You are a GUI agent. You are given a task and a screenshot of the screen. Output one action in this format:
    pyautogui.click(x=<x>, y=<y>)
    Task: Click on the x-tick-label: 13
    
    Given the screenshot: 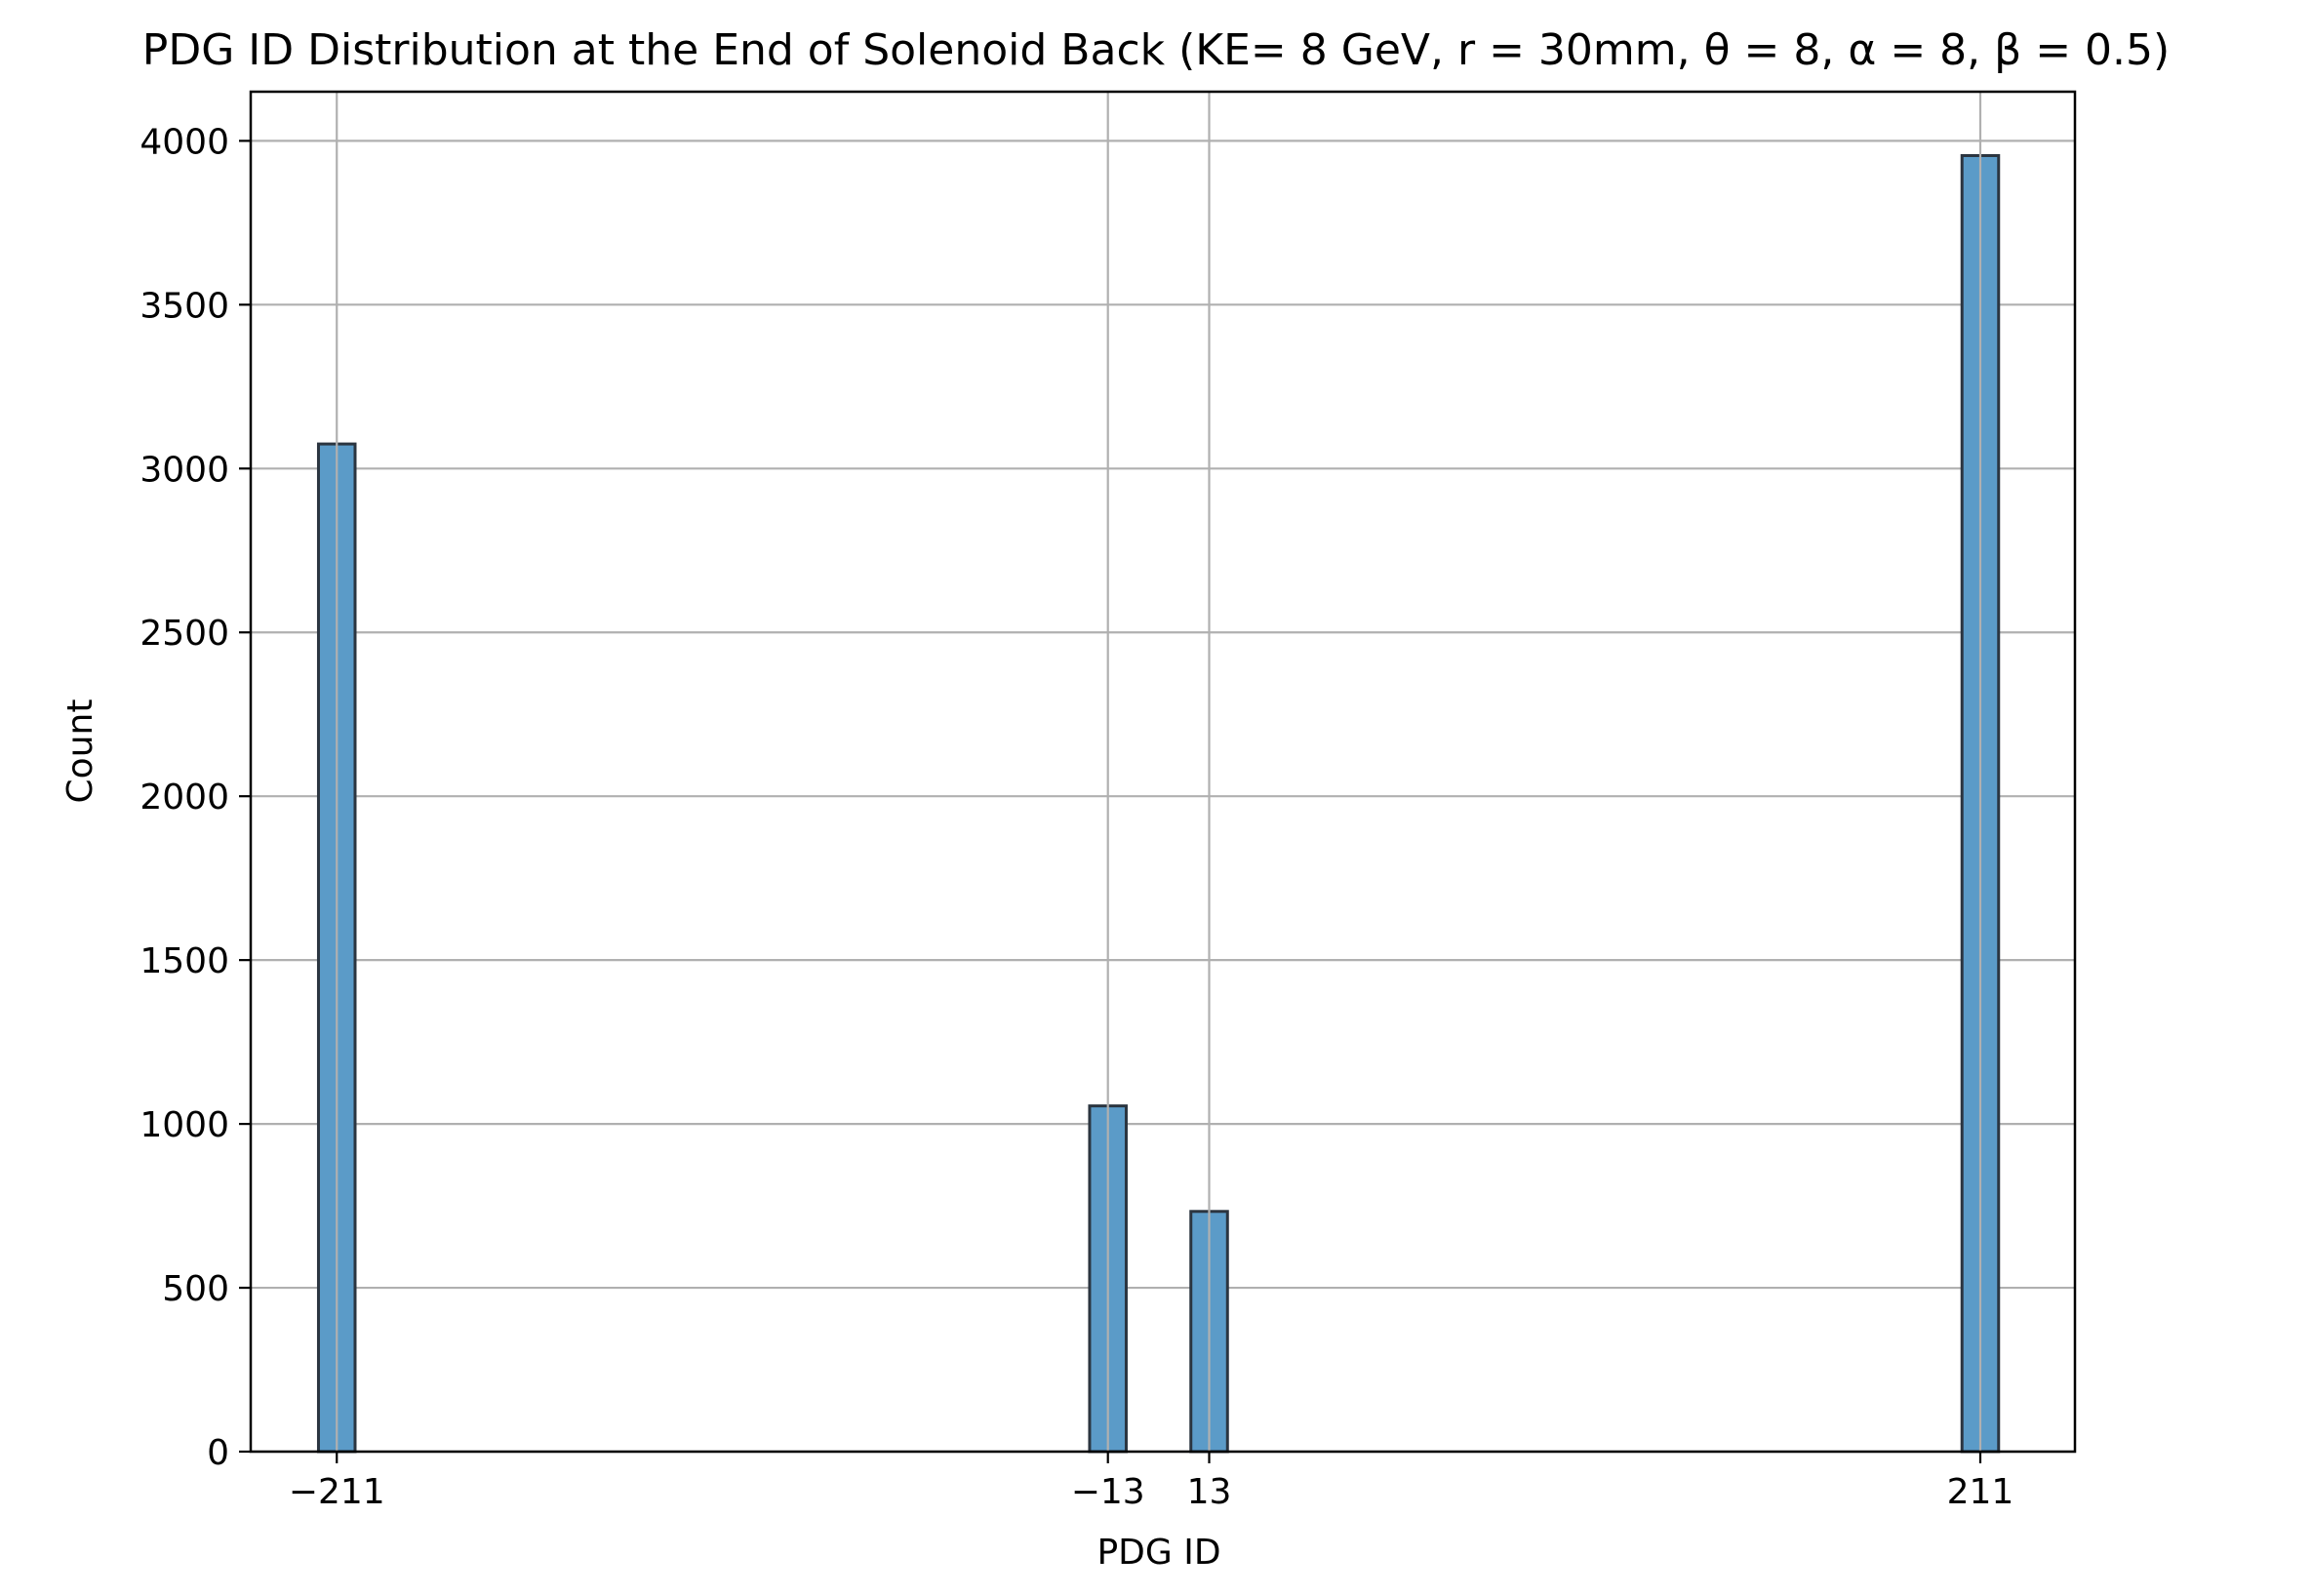 What is the action you would take?
    pyautogui.click(x=1210, y=1492)
    